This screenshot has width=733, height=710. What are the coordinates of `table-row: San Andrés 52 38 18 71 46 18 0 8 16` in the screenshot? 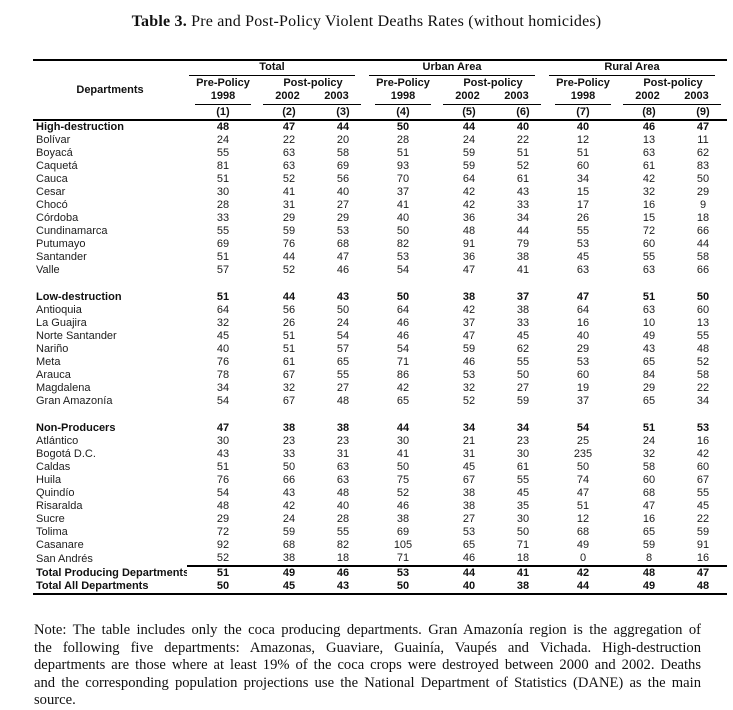 It's located at (380, 559).